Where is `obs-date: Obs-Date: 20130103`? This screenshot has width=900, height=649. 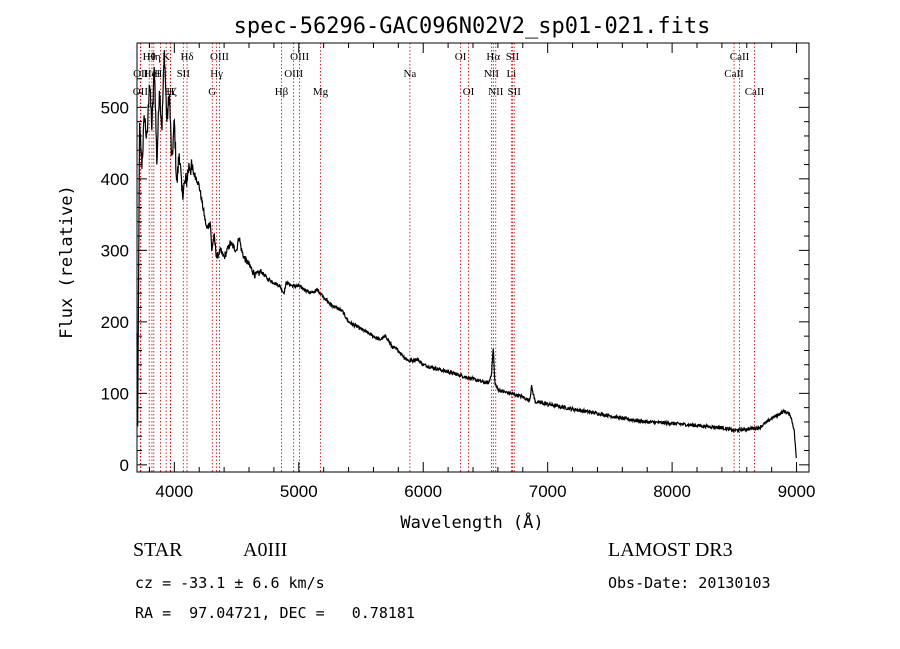 obs-date: Obs-Date: 20130103 is located at coordinates (689, 583).